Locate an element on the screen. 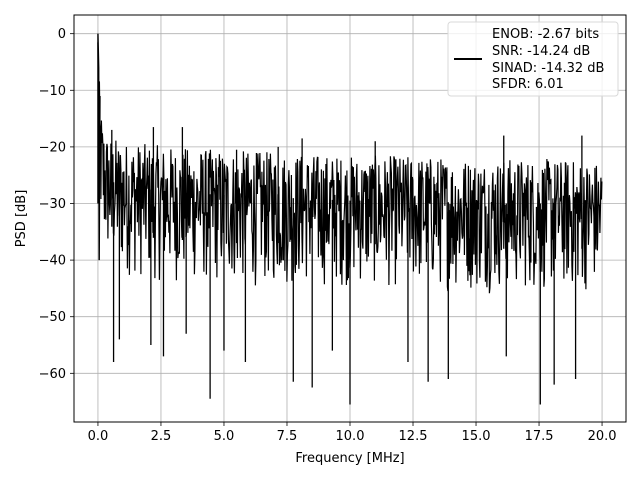  y-axis-label: PSD [dB] is located at coordinates (21, 219).